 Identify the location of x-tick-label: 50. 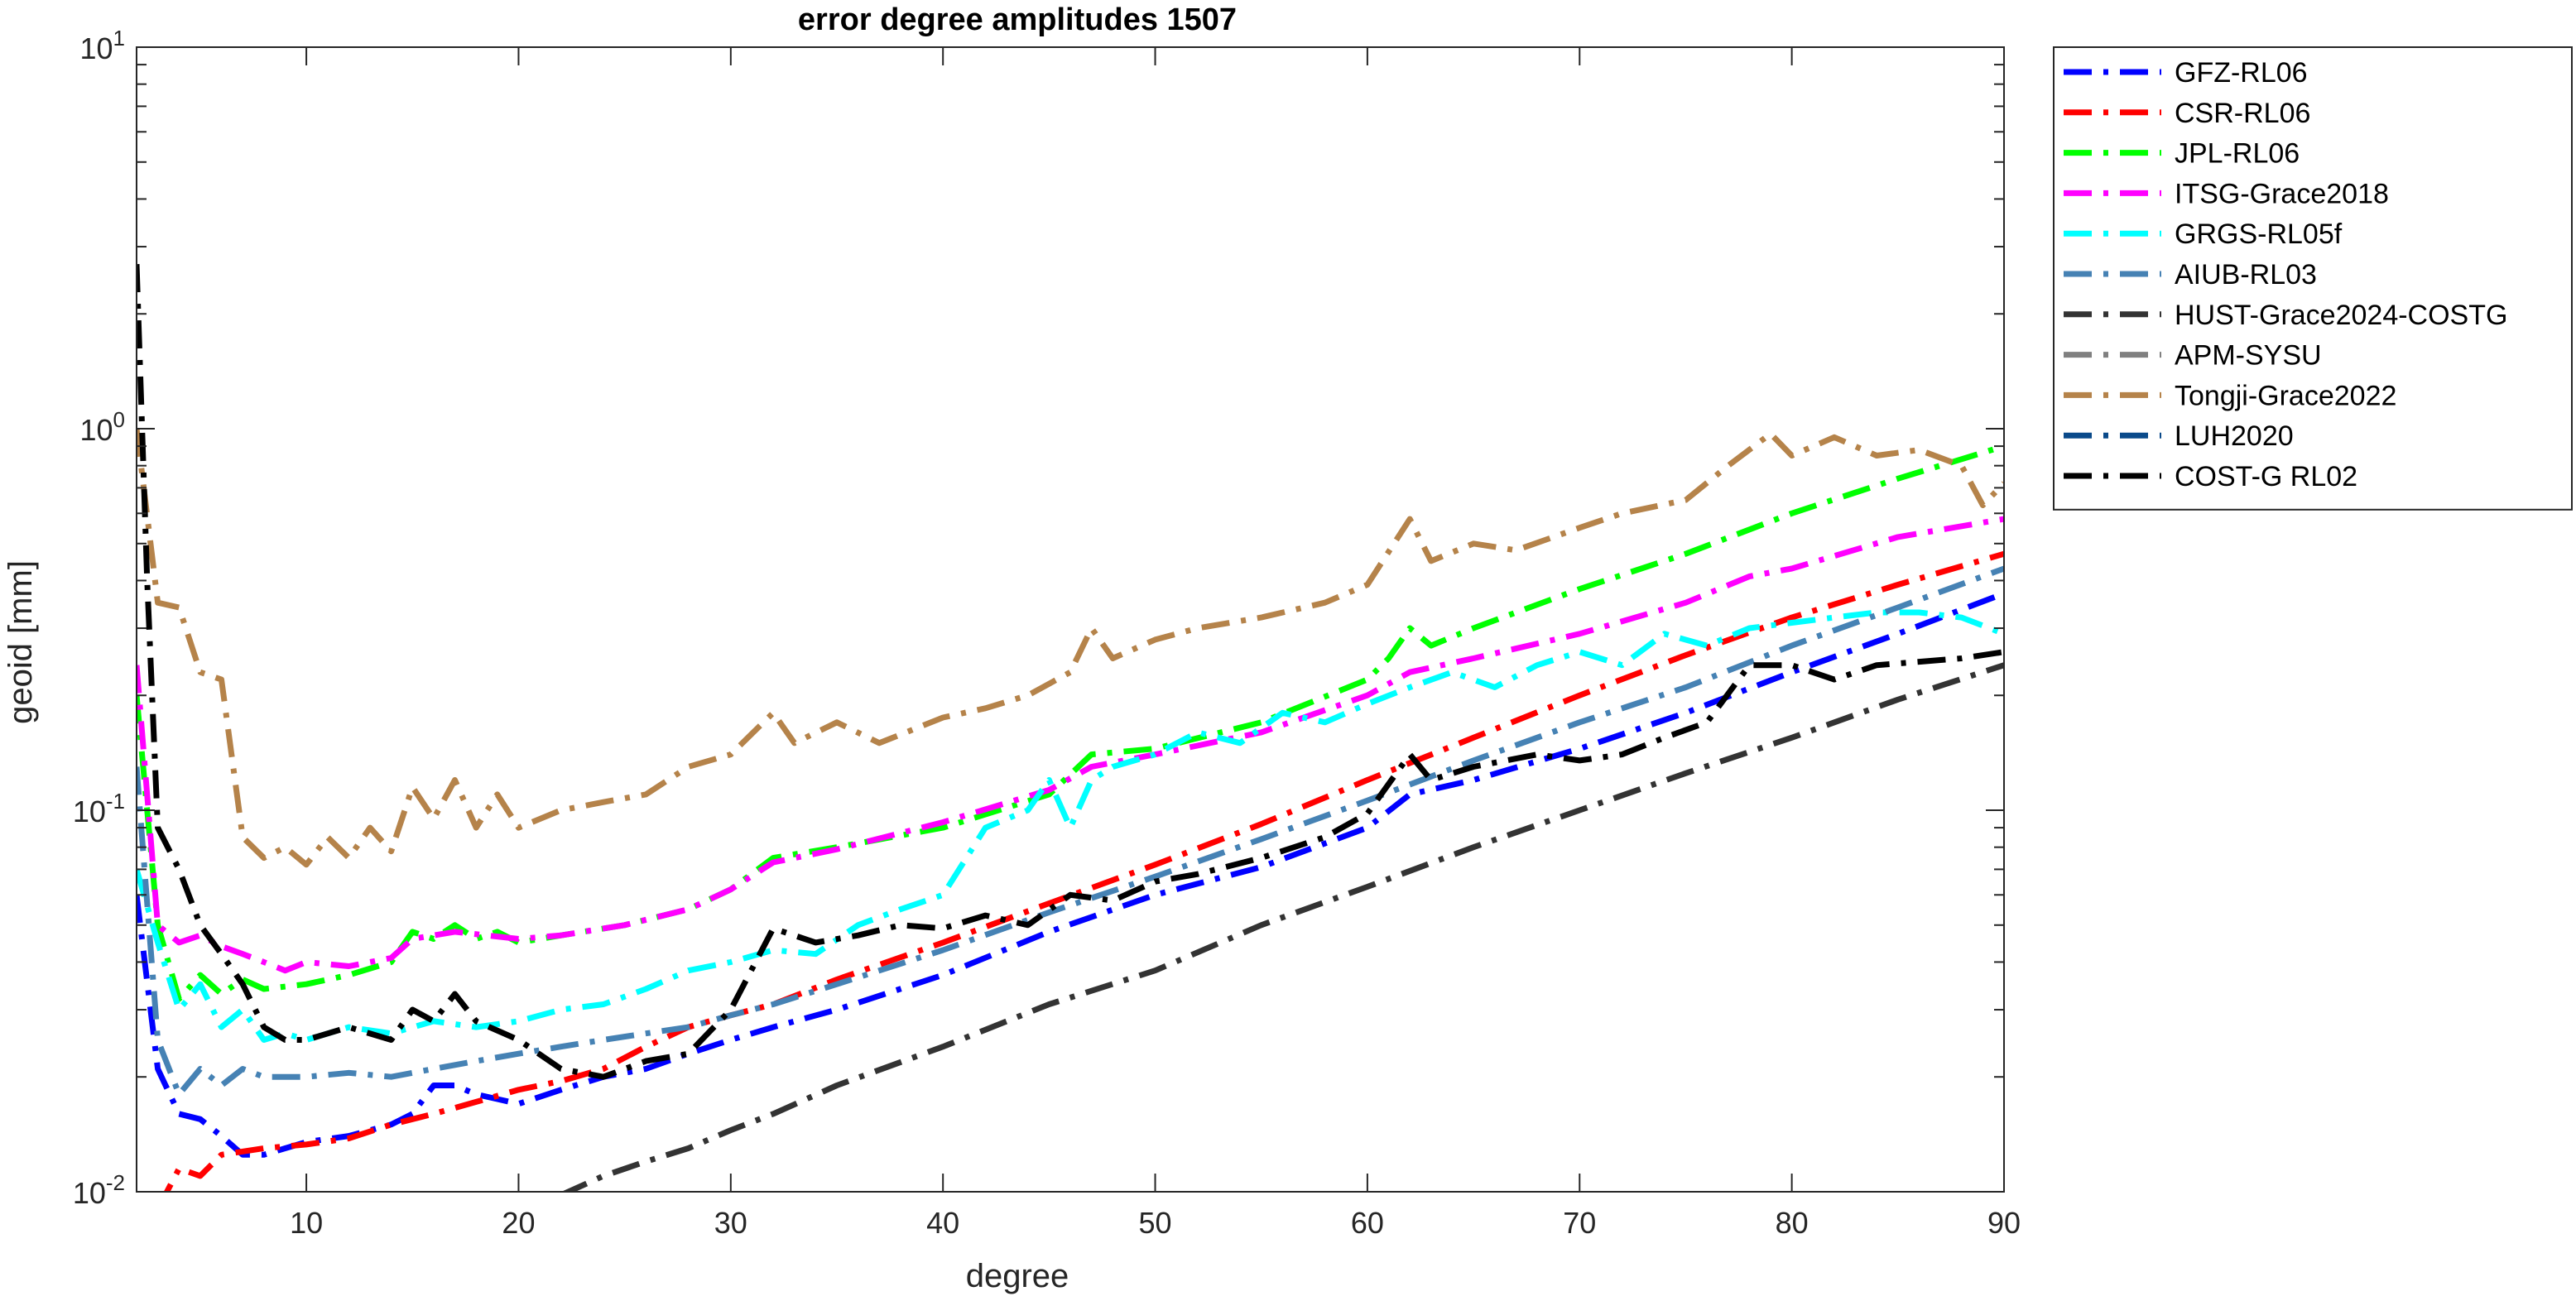
(1155, 1223).